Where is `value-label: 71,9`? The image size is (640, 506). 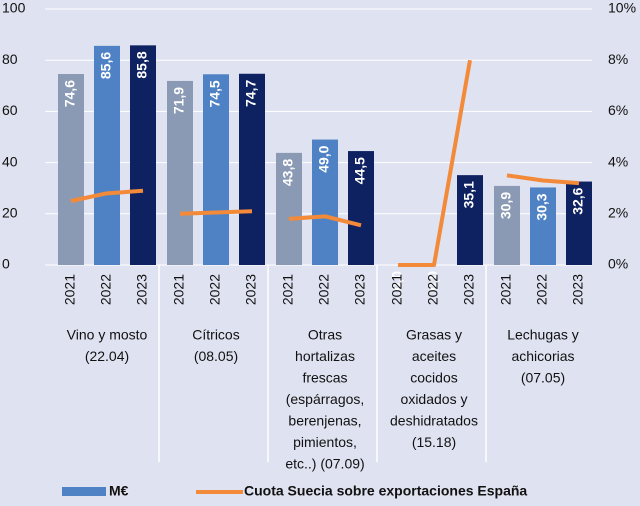 value-label: 71,9 is located at coordinates (179, 100).